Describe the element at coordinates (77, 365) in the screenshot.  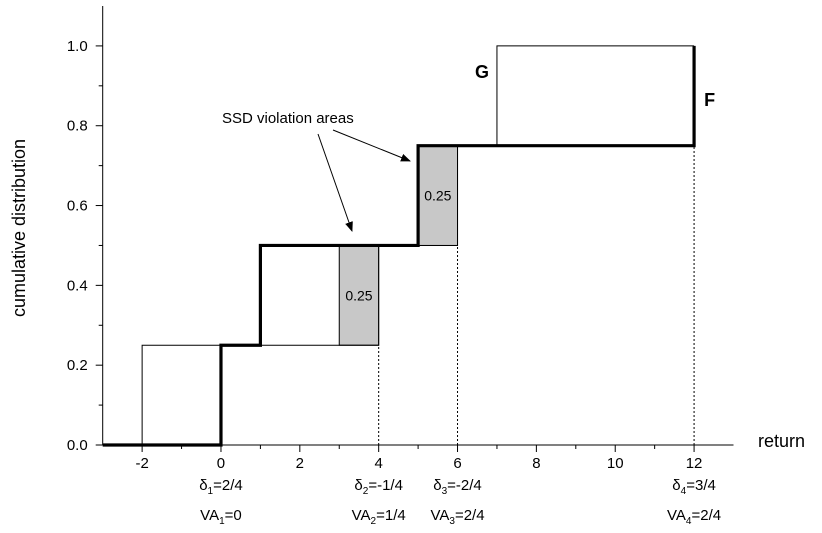
I see `y-tick-label: 0.2` at that location.